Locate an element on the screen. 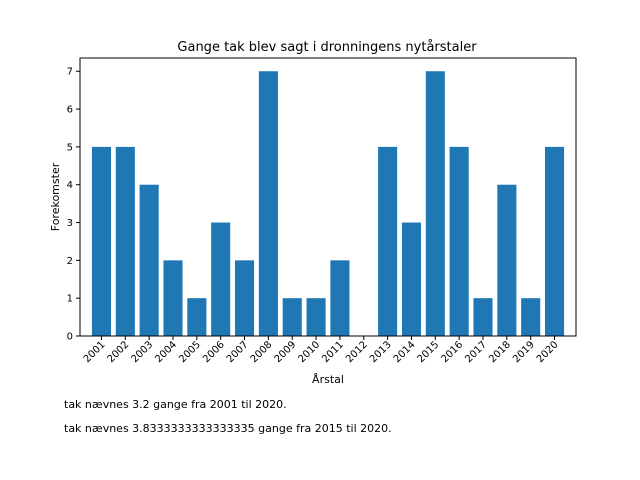 This screenshot has height=480, width=640. x-tick-label-2013: 2013 is located at coordinates (381, 352).